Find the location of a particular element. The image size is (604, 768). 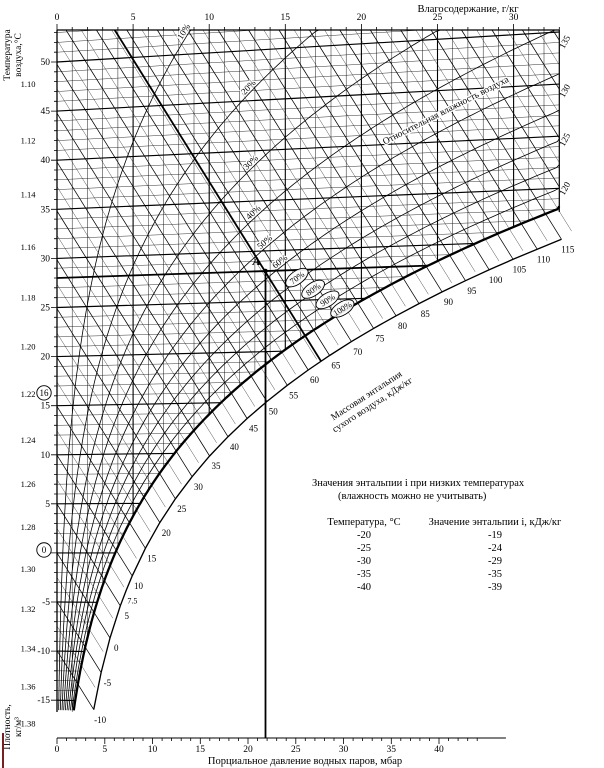

table-cell-temperature: -30 is located at coordinates (364, 561).